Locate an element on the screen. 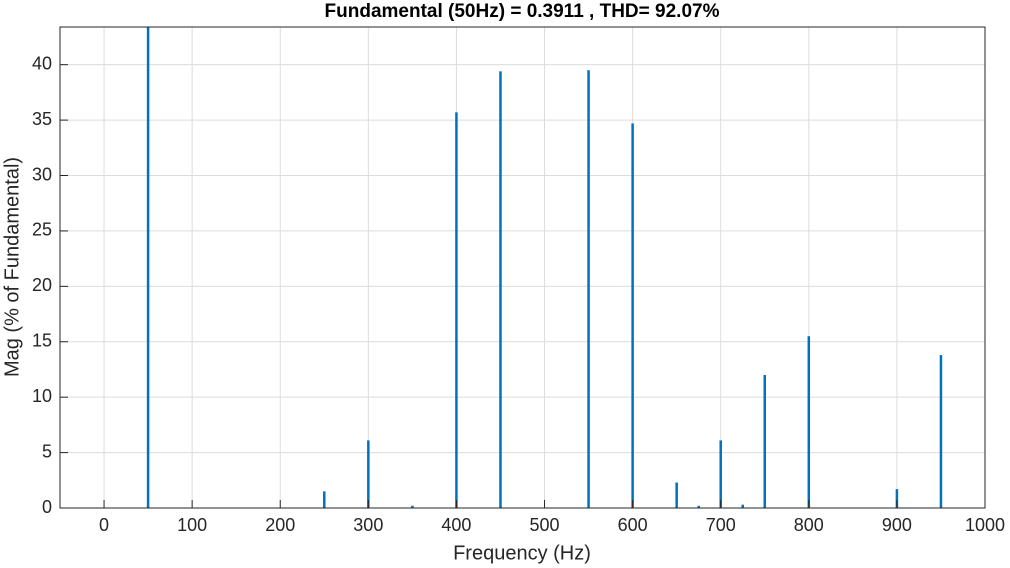 Image resolution: width=1010 pixels, height=568 pixels. y-tick-label: 15 is located at coordinates (42, 341).